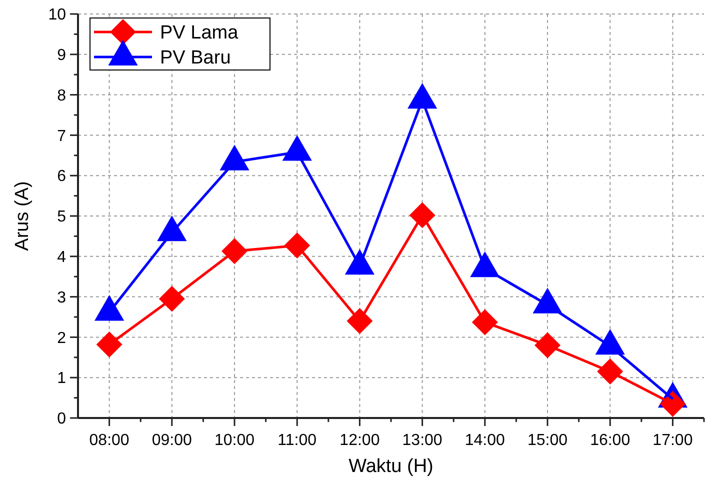  What do you see at coordinates (109, 440) in the screenshot?
I see `x-tick-label: 08:00` at bounding box center [109, 440].